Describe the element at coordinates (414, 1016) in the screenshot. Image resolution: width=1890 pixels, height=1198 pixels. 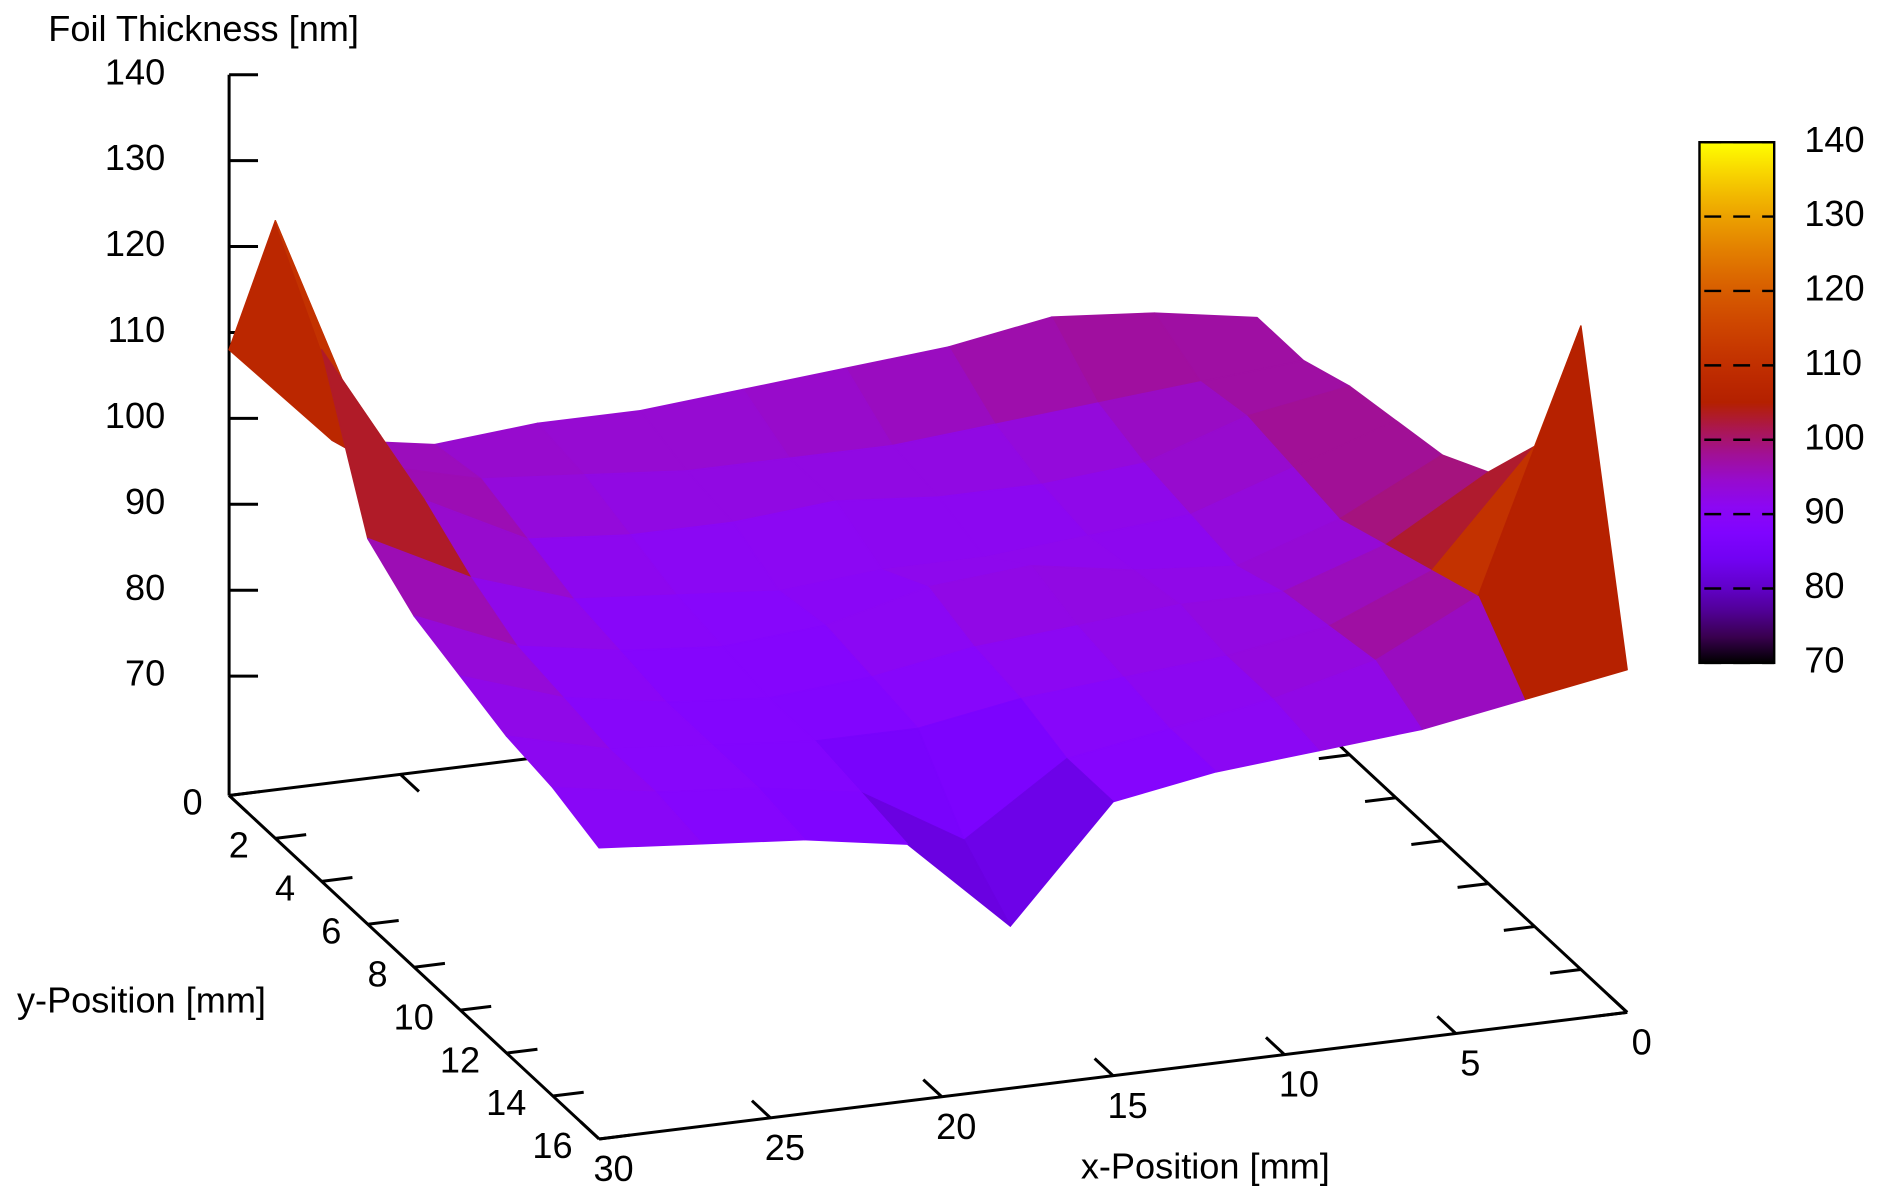
I see `y-tick-label: 10` at that location.